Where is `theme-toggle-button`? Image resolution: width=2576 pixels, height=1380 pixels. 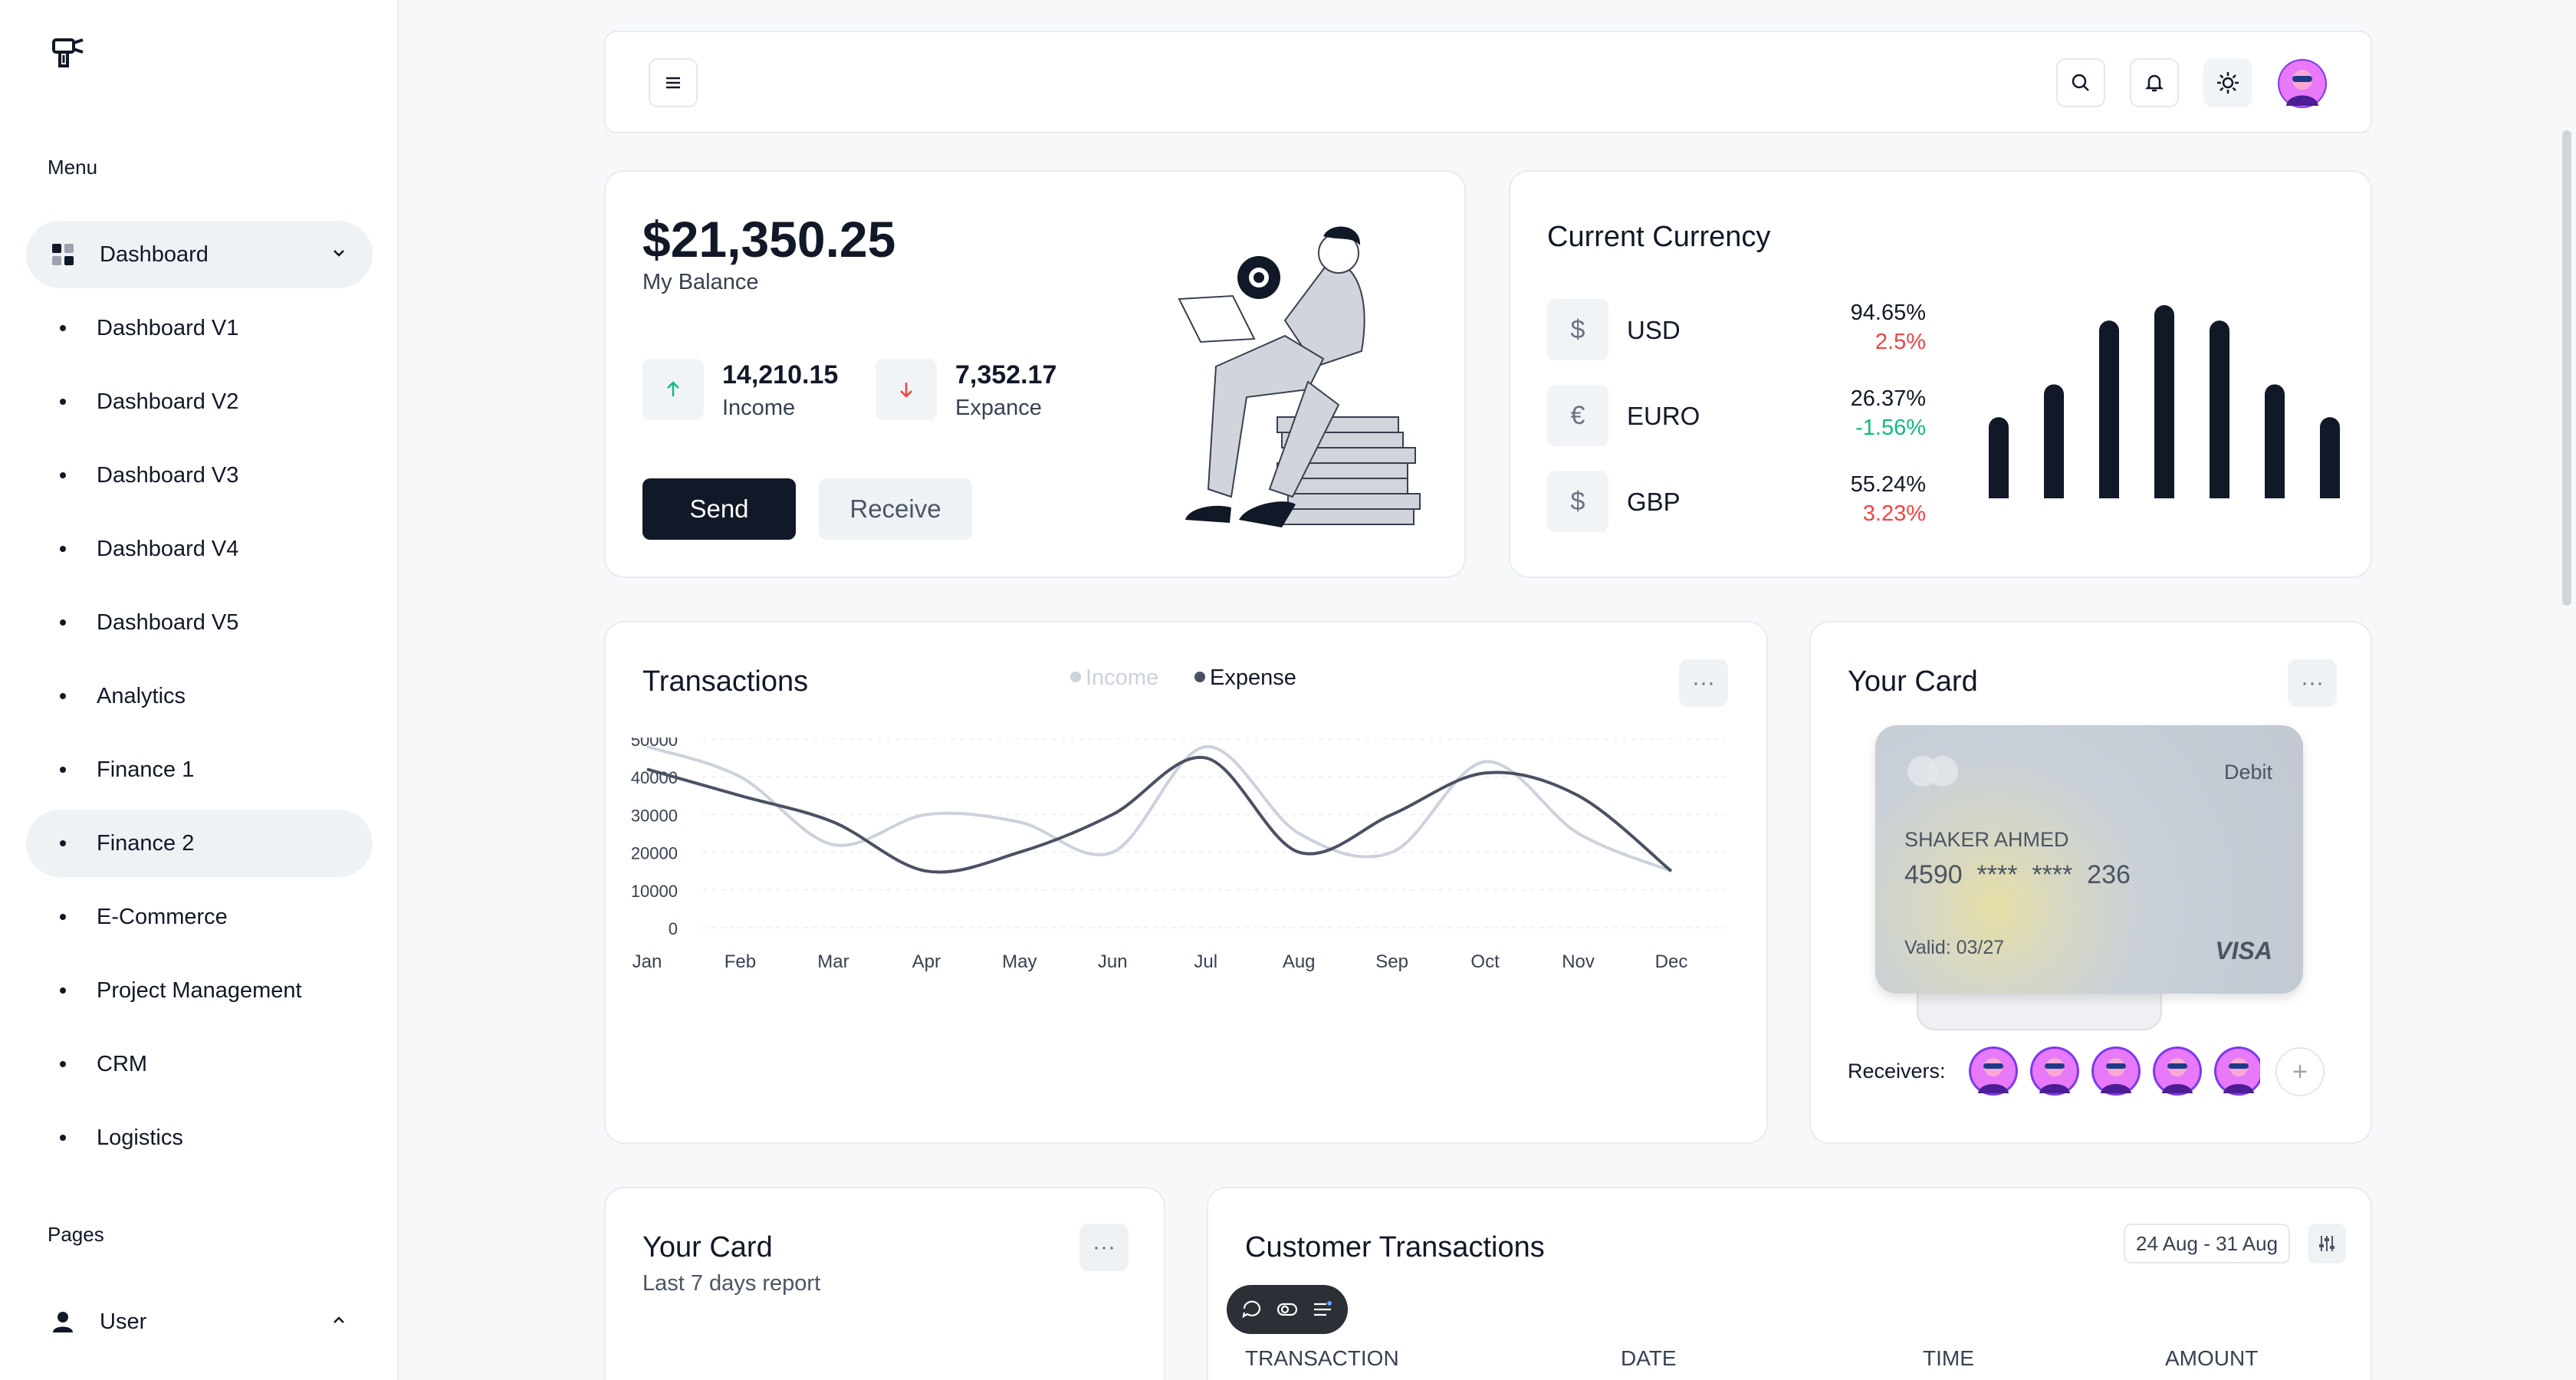 theme-toggle-button is located at coordinates (2227, 83).